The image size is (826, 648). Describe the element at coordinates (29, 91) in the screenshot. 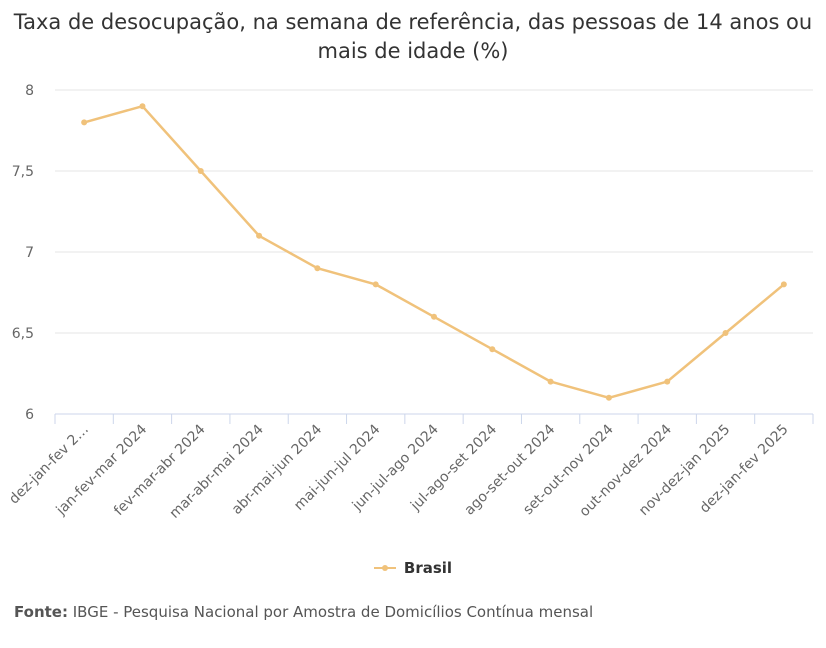

I see `y-tick-label: 8` at that location.